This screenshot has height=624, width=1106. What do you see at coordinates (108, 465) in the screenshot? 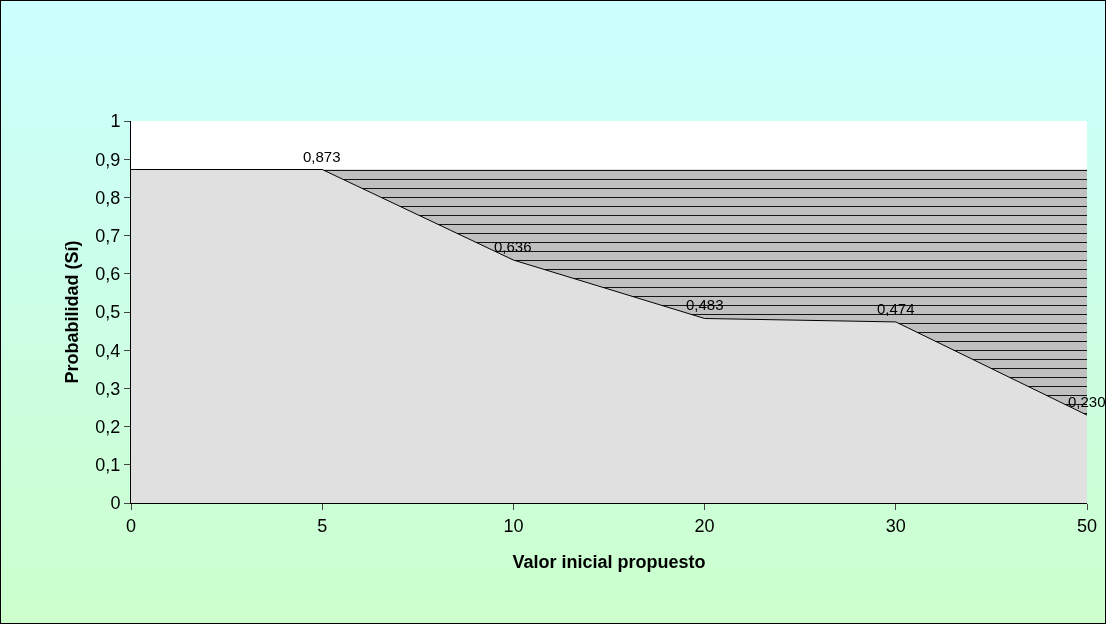
I see `y-tick-label: 0,1` at bounding box center [108, 465].